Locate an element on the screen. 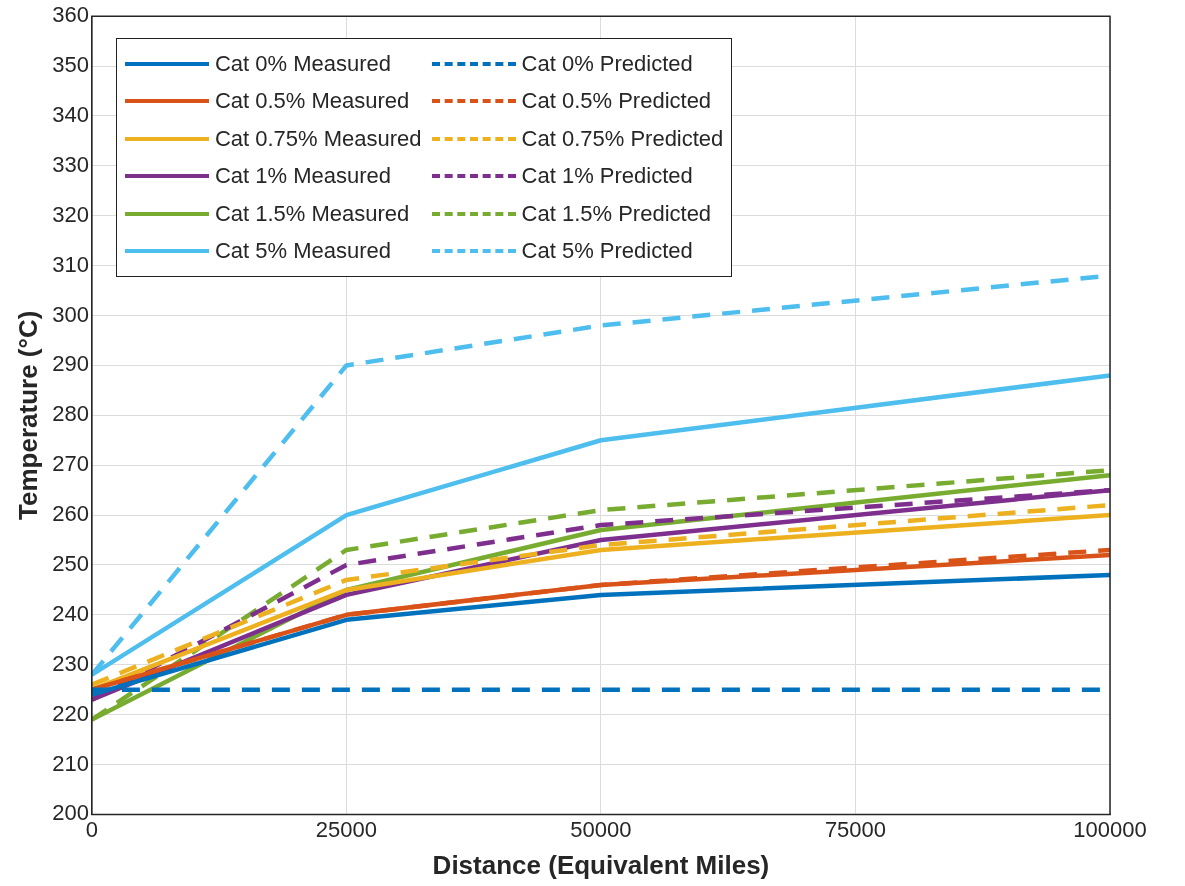 This screenshot has height=886, width=1185. legend-label: Cat 0.5% Predicted is located at coordinates (616, 101).